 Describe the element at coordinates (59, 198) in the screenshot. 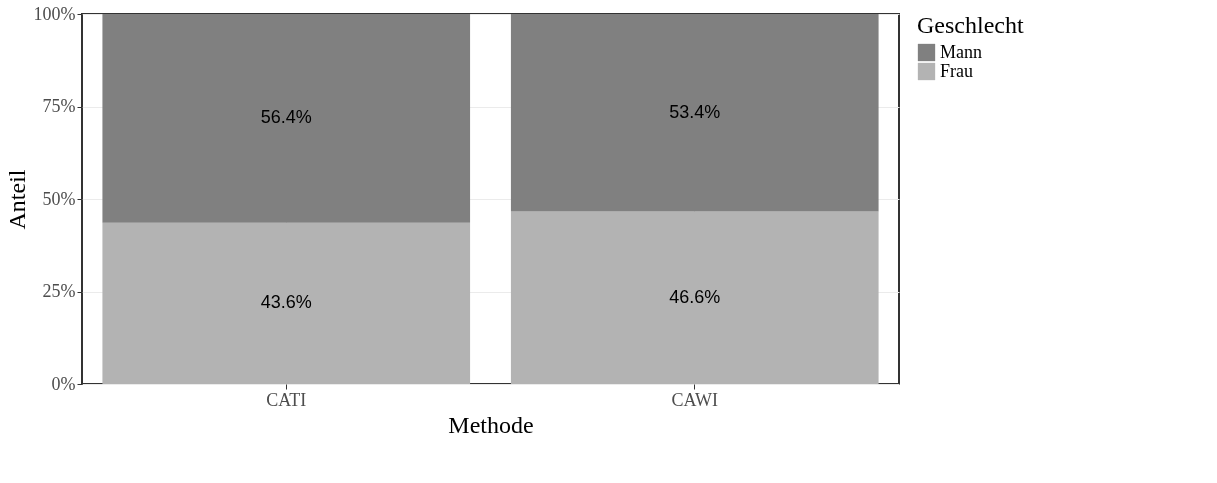

I see `y-tick-label: 50%` at that location.